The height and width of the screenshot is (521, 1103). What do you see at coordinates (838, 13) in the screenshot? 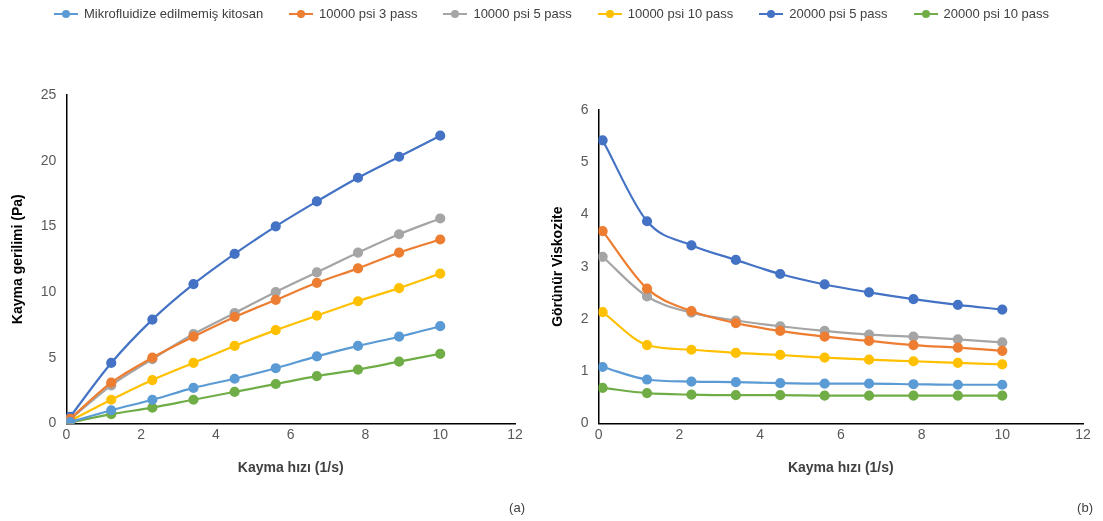
I see `legend-label: 20000 psi 5 pass` at bounding box center [838, 13].